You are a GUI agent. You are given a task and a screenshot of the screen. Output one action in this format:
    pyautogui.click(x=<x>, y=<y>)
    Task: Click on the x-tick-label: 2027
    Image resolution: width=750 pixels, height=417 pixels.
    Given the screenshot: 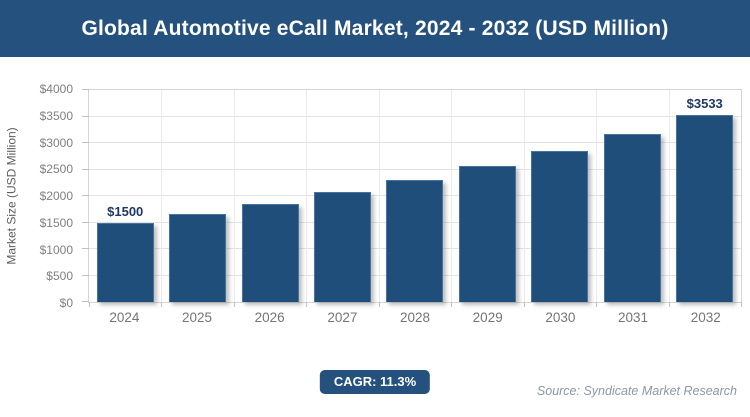 What is the action you would take?
    pyautogui.click(x=342, y=317)
    